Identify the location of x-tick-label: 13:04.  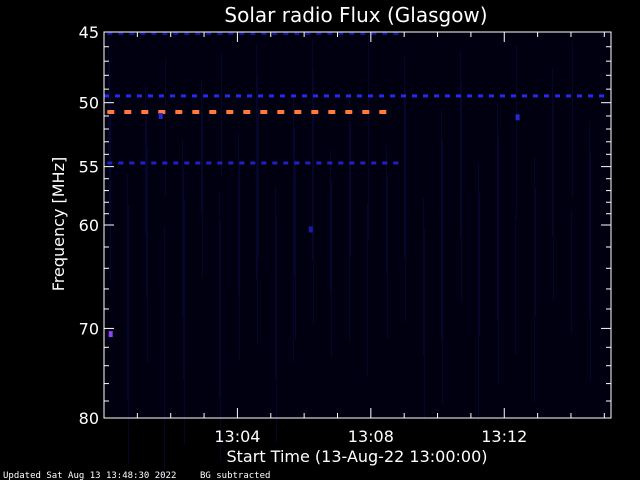
(237, 436).